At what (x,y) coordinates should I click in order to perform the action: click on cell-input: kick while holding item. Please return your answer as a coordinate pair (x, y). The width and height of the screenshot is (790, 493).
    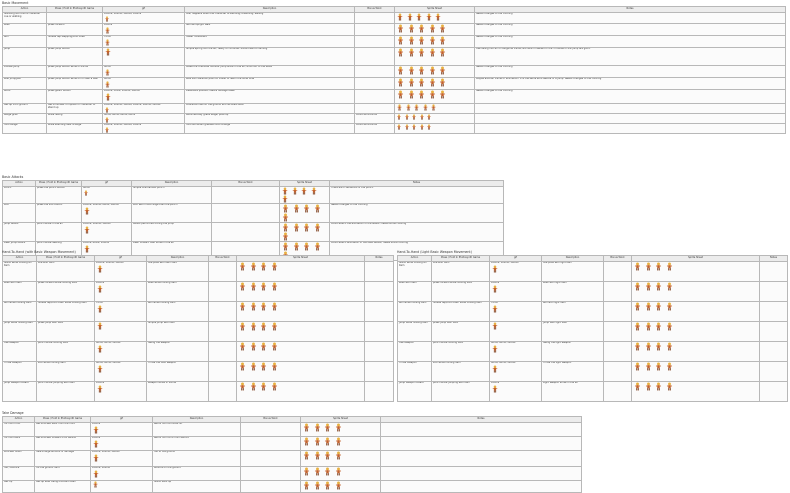
    Looking at the image, I should click on (460, 371).